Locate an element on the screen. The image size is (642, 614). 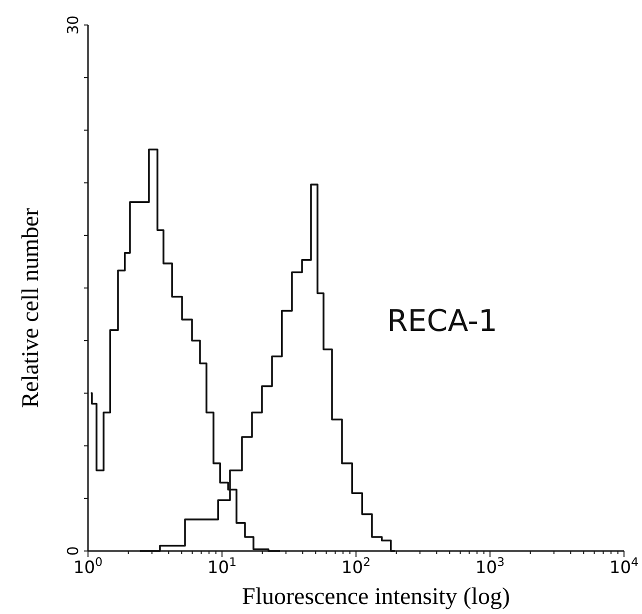
x-axis-title: Fluorescence intensity (log) is located at coordinates (376, 597).